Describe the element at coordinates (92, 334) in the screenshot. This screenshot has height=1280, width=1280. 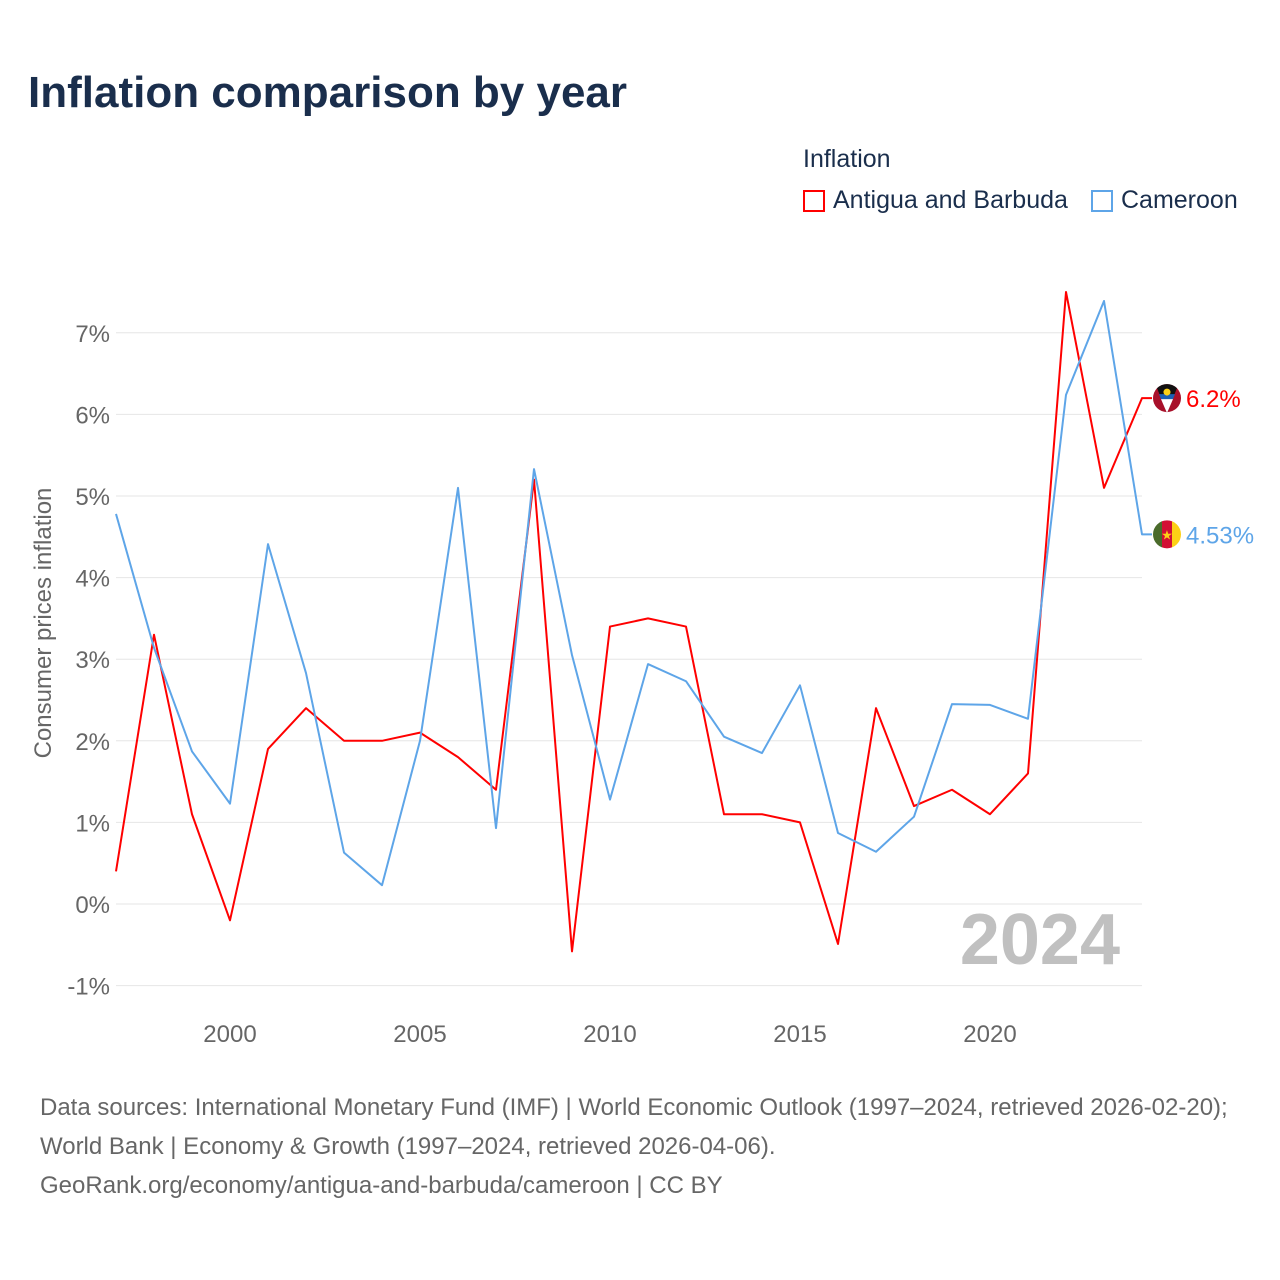
I see `y-tick-label: 7%` at that location.